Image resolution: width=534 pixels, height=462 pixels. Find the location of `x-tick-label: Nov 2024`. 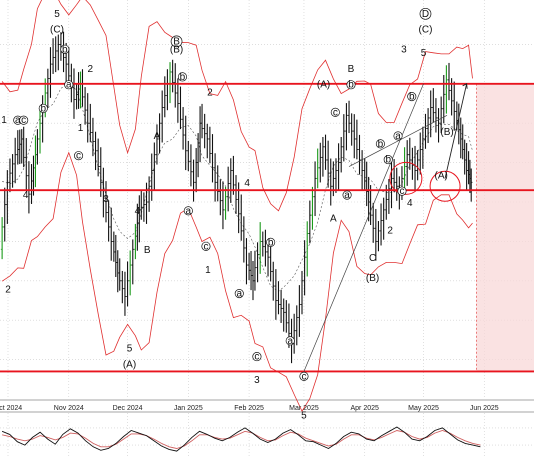

x-tick-label: Nov 2024 is located at coordinates (69, 408).